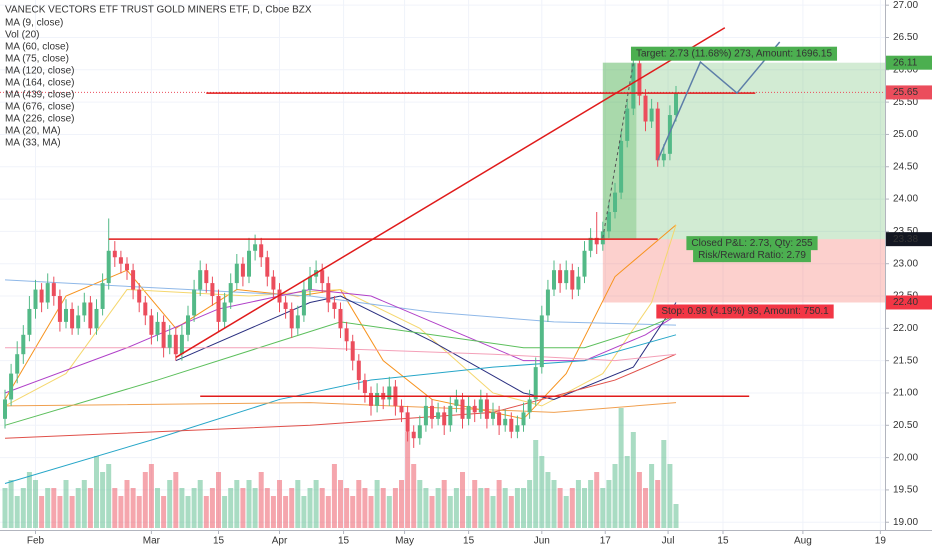 This screenshot has height=550, width=932. Describe the element at coordinates (752, 243) in the screenshot. I see `position-label: Closed P&L: 2.73, Qty: 255` at that location.